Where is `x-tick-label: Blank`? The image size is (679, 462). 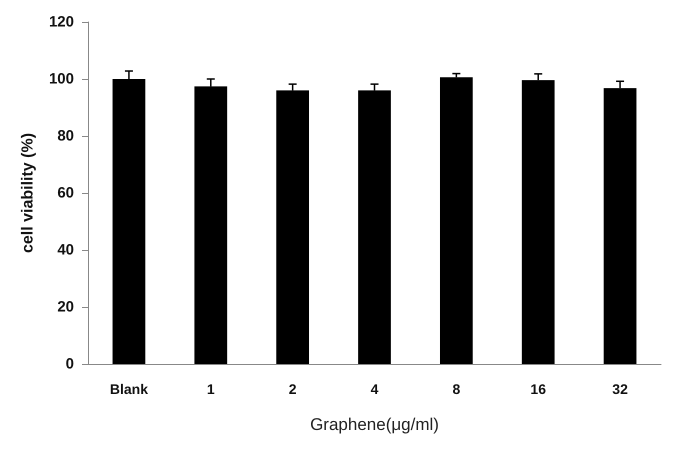
x-tick-label: Blank is located at coordinates (129, 389).